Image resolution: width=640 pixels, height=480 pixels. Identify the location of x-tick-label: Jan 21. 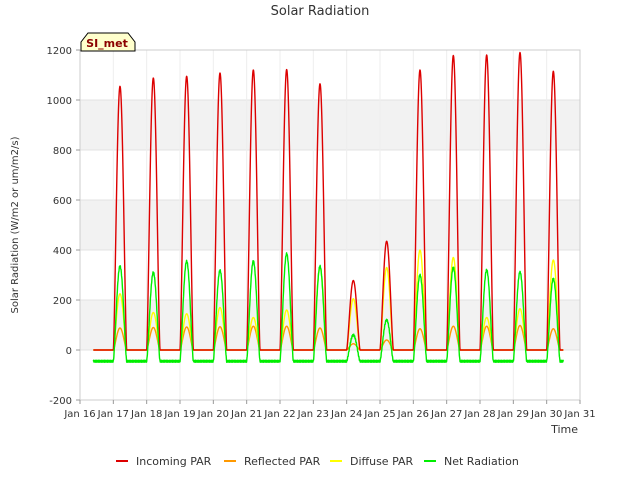
(246, 414).